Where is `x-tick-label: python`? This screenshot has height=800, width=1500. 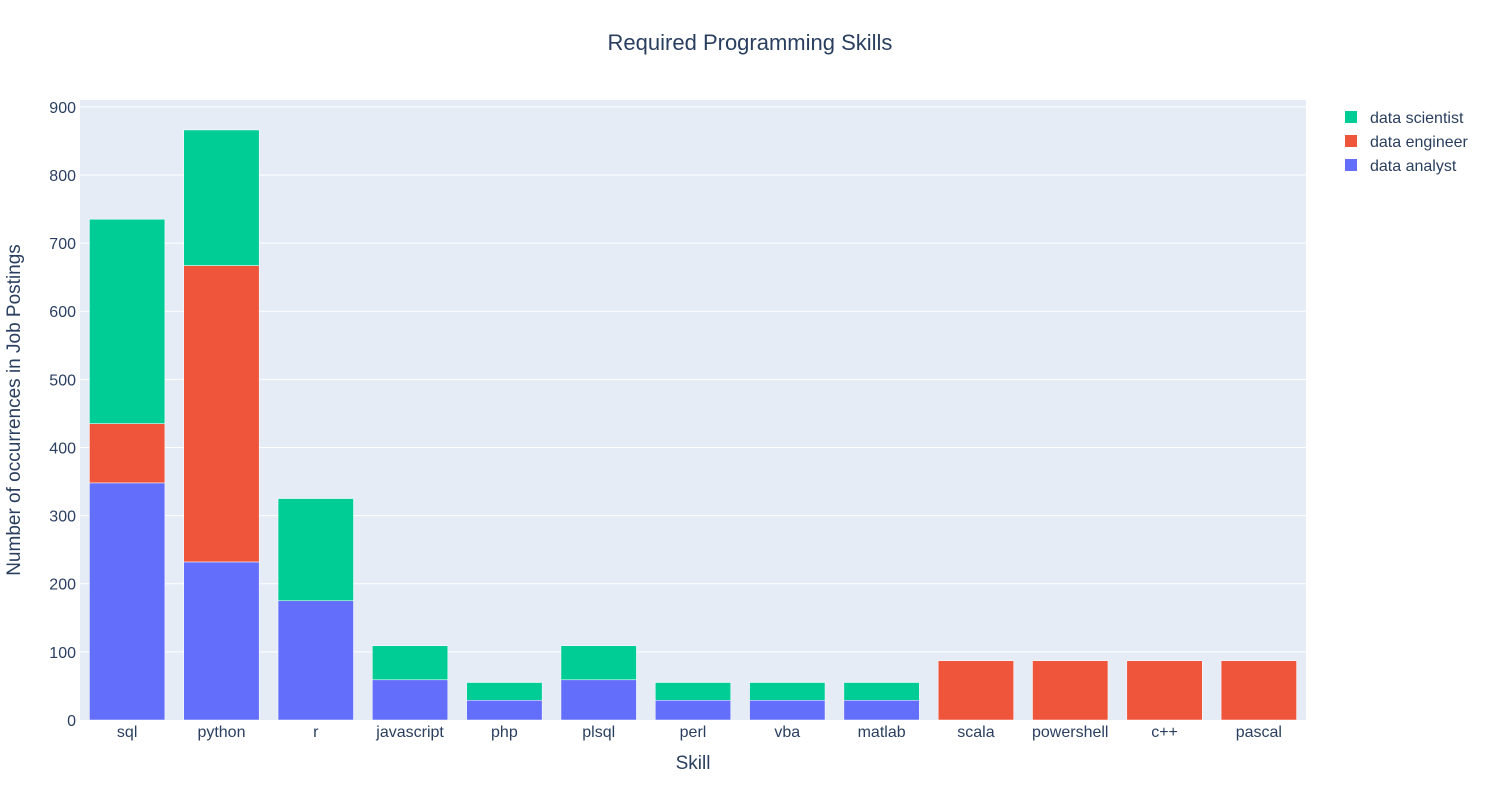
x-tick-label: python is located at coordinates (221, 732).